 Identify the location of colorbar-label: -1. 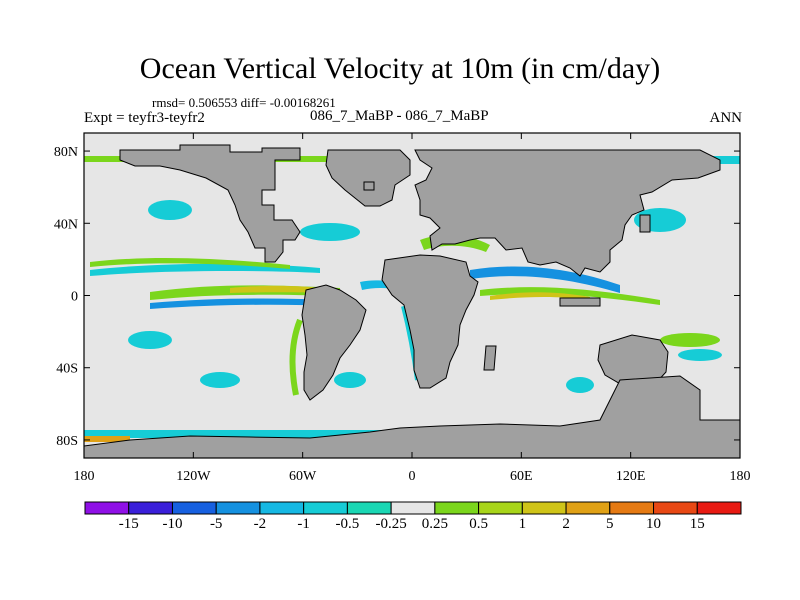
(303, 524).